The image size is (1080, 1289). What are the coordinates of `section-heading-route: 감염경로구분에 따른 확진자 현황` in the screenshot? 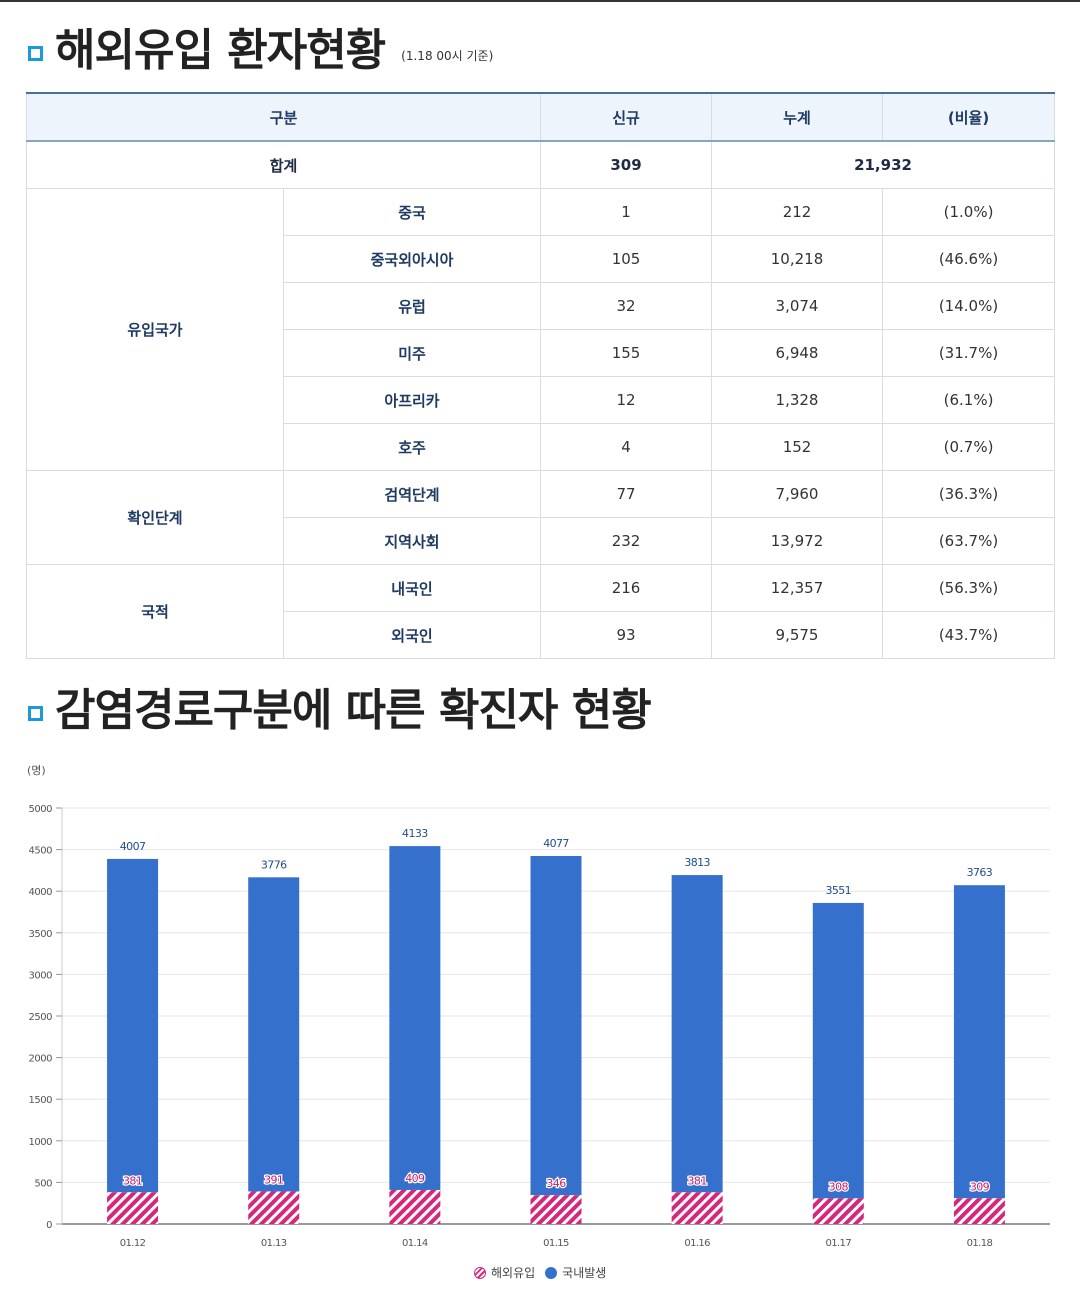 It's located at (340, 706).